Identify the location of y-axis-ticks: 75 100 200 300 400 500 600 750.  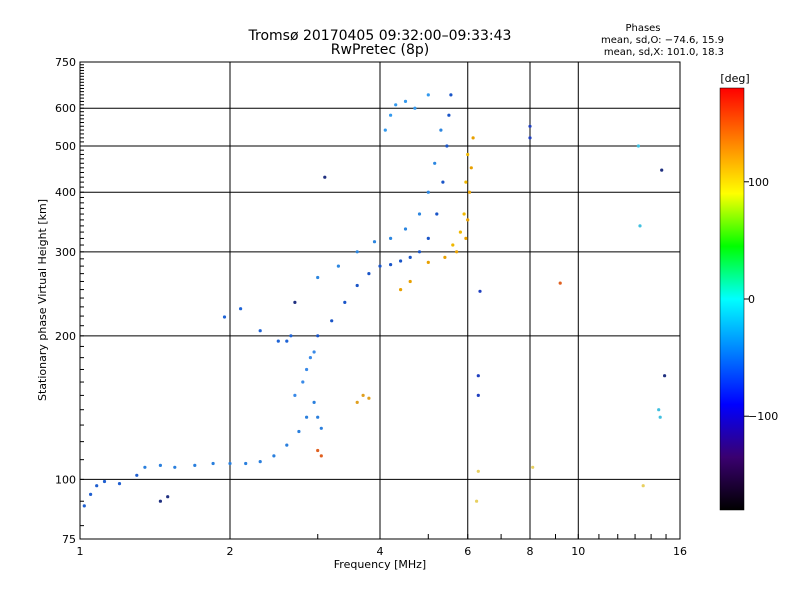
(69, 301).